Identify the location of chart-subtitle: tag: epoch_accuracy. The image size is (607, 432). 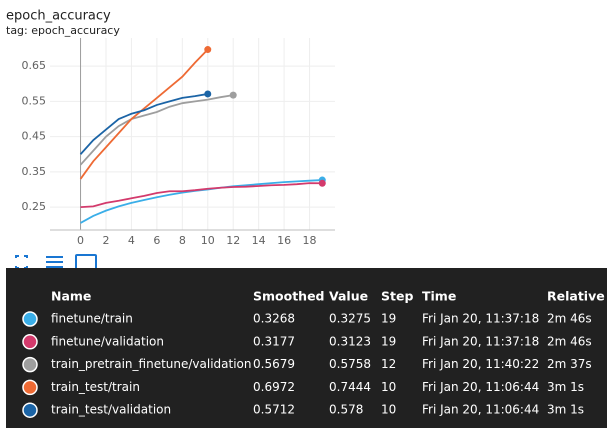
(63, 30).